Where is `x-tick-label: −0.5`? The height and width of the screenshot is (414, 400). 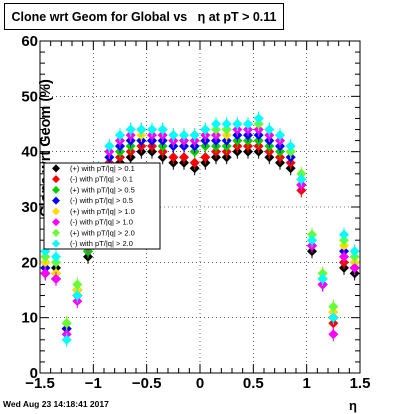 x-tick-label: −0.5 is located at coordinates (147, 383).